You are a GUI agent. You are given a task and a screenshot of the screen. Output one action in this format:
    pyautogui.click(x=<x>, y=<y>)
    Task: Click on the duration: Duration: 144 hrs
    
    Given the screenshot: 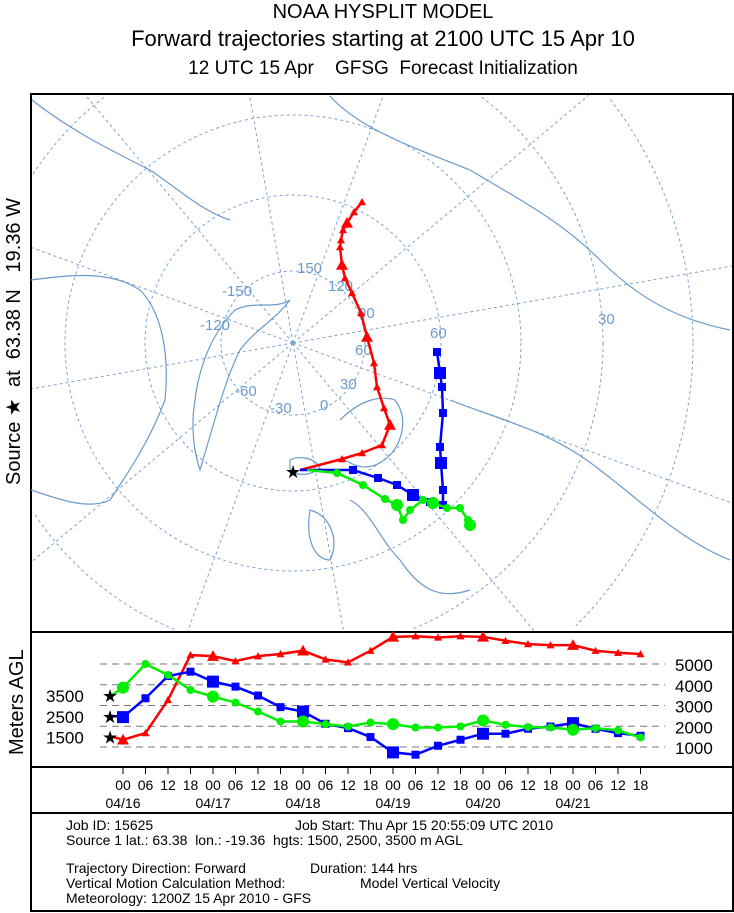 What is the action you would take?
    pyautogui.click(x=363, y=868)
    